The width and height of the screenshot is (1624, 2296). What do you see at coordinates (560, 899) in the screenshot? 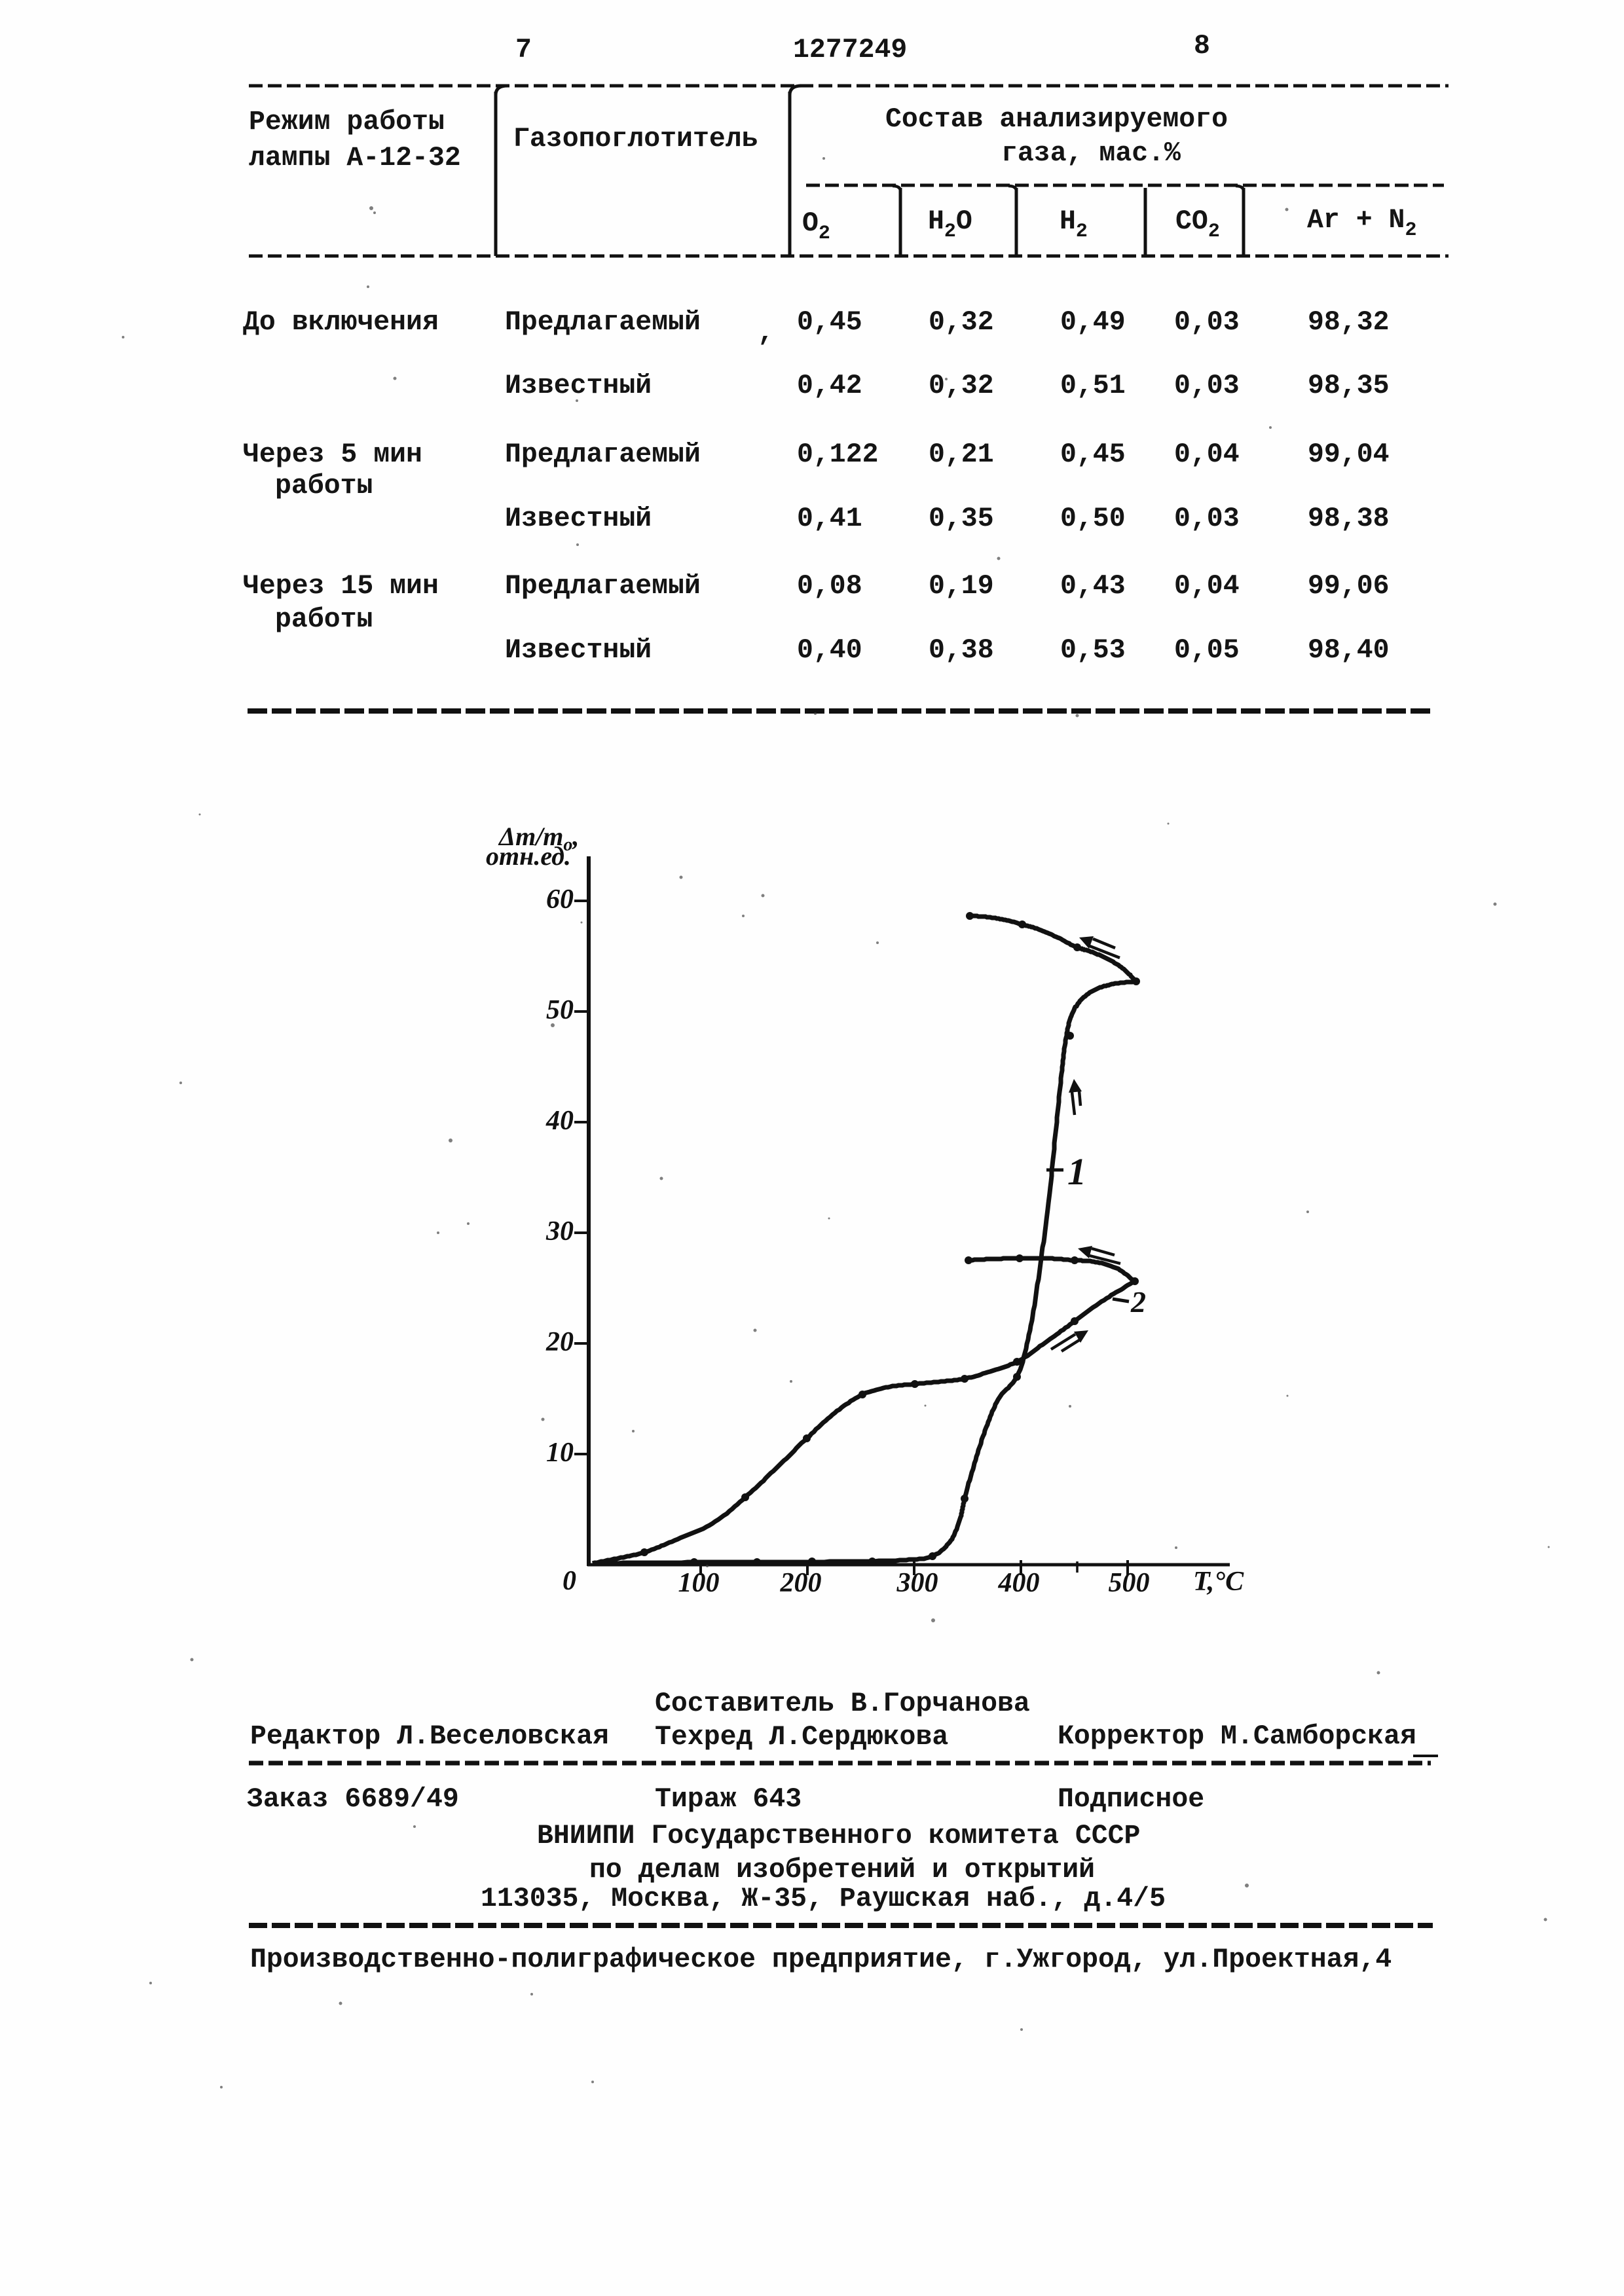
I see `svg-text: 60` at bounding box center [560, 899].